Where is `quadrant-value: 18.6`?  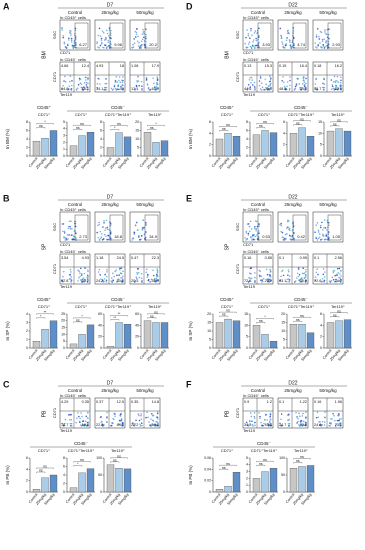 quadrant-value: 18.6 is located at coordinates (85, 425).